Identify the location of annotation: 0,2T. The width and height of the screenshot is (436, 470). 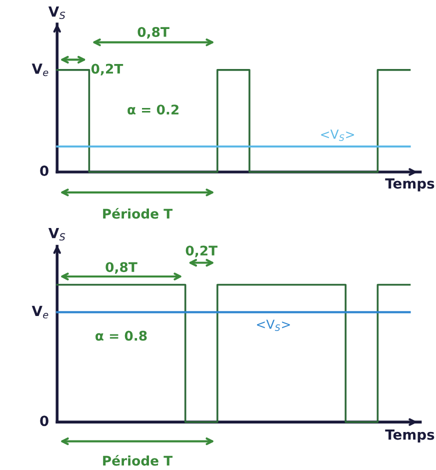
(107, 70).